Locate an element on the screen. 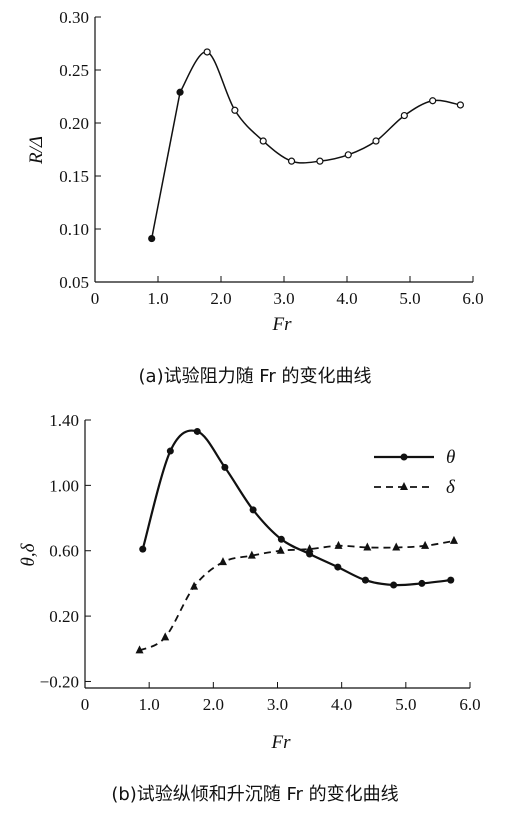 This screenshot has width=510, height=814. chart-a-x-tick-label: 1.0 is located at coordinates (157, 298).